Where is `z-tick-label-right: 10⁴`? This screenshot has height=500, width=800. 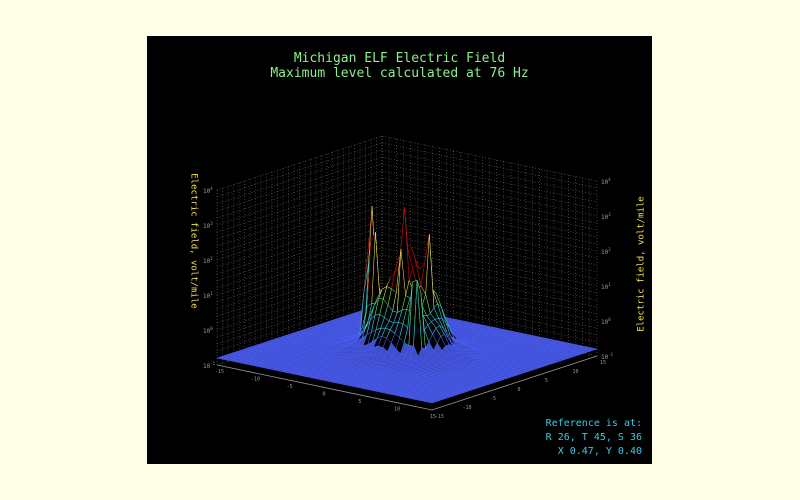 z-tick-label-right: 10⁴ is located at coordinates (606, 181).